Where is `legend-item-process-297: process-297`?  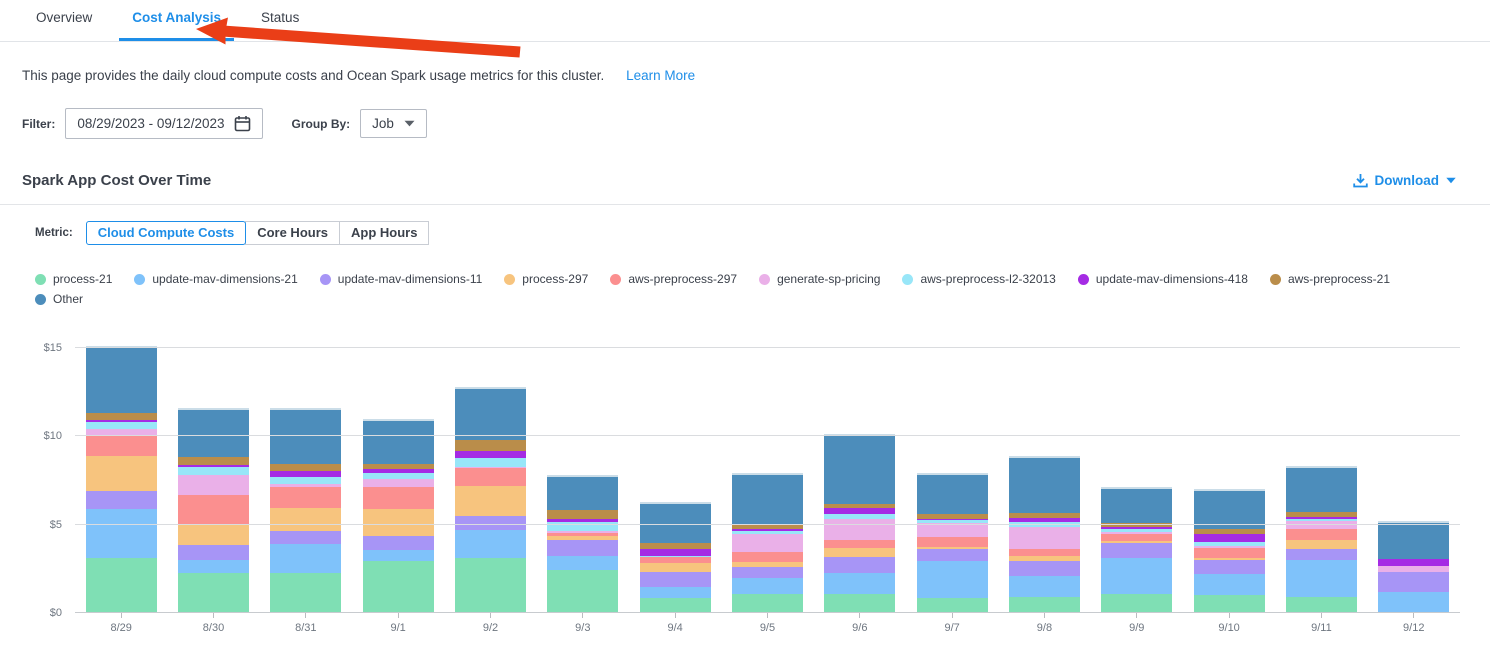 legend-item-process-297: process-297 is located at coordinates (546, 279).